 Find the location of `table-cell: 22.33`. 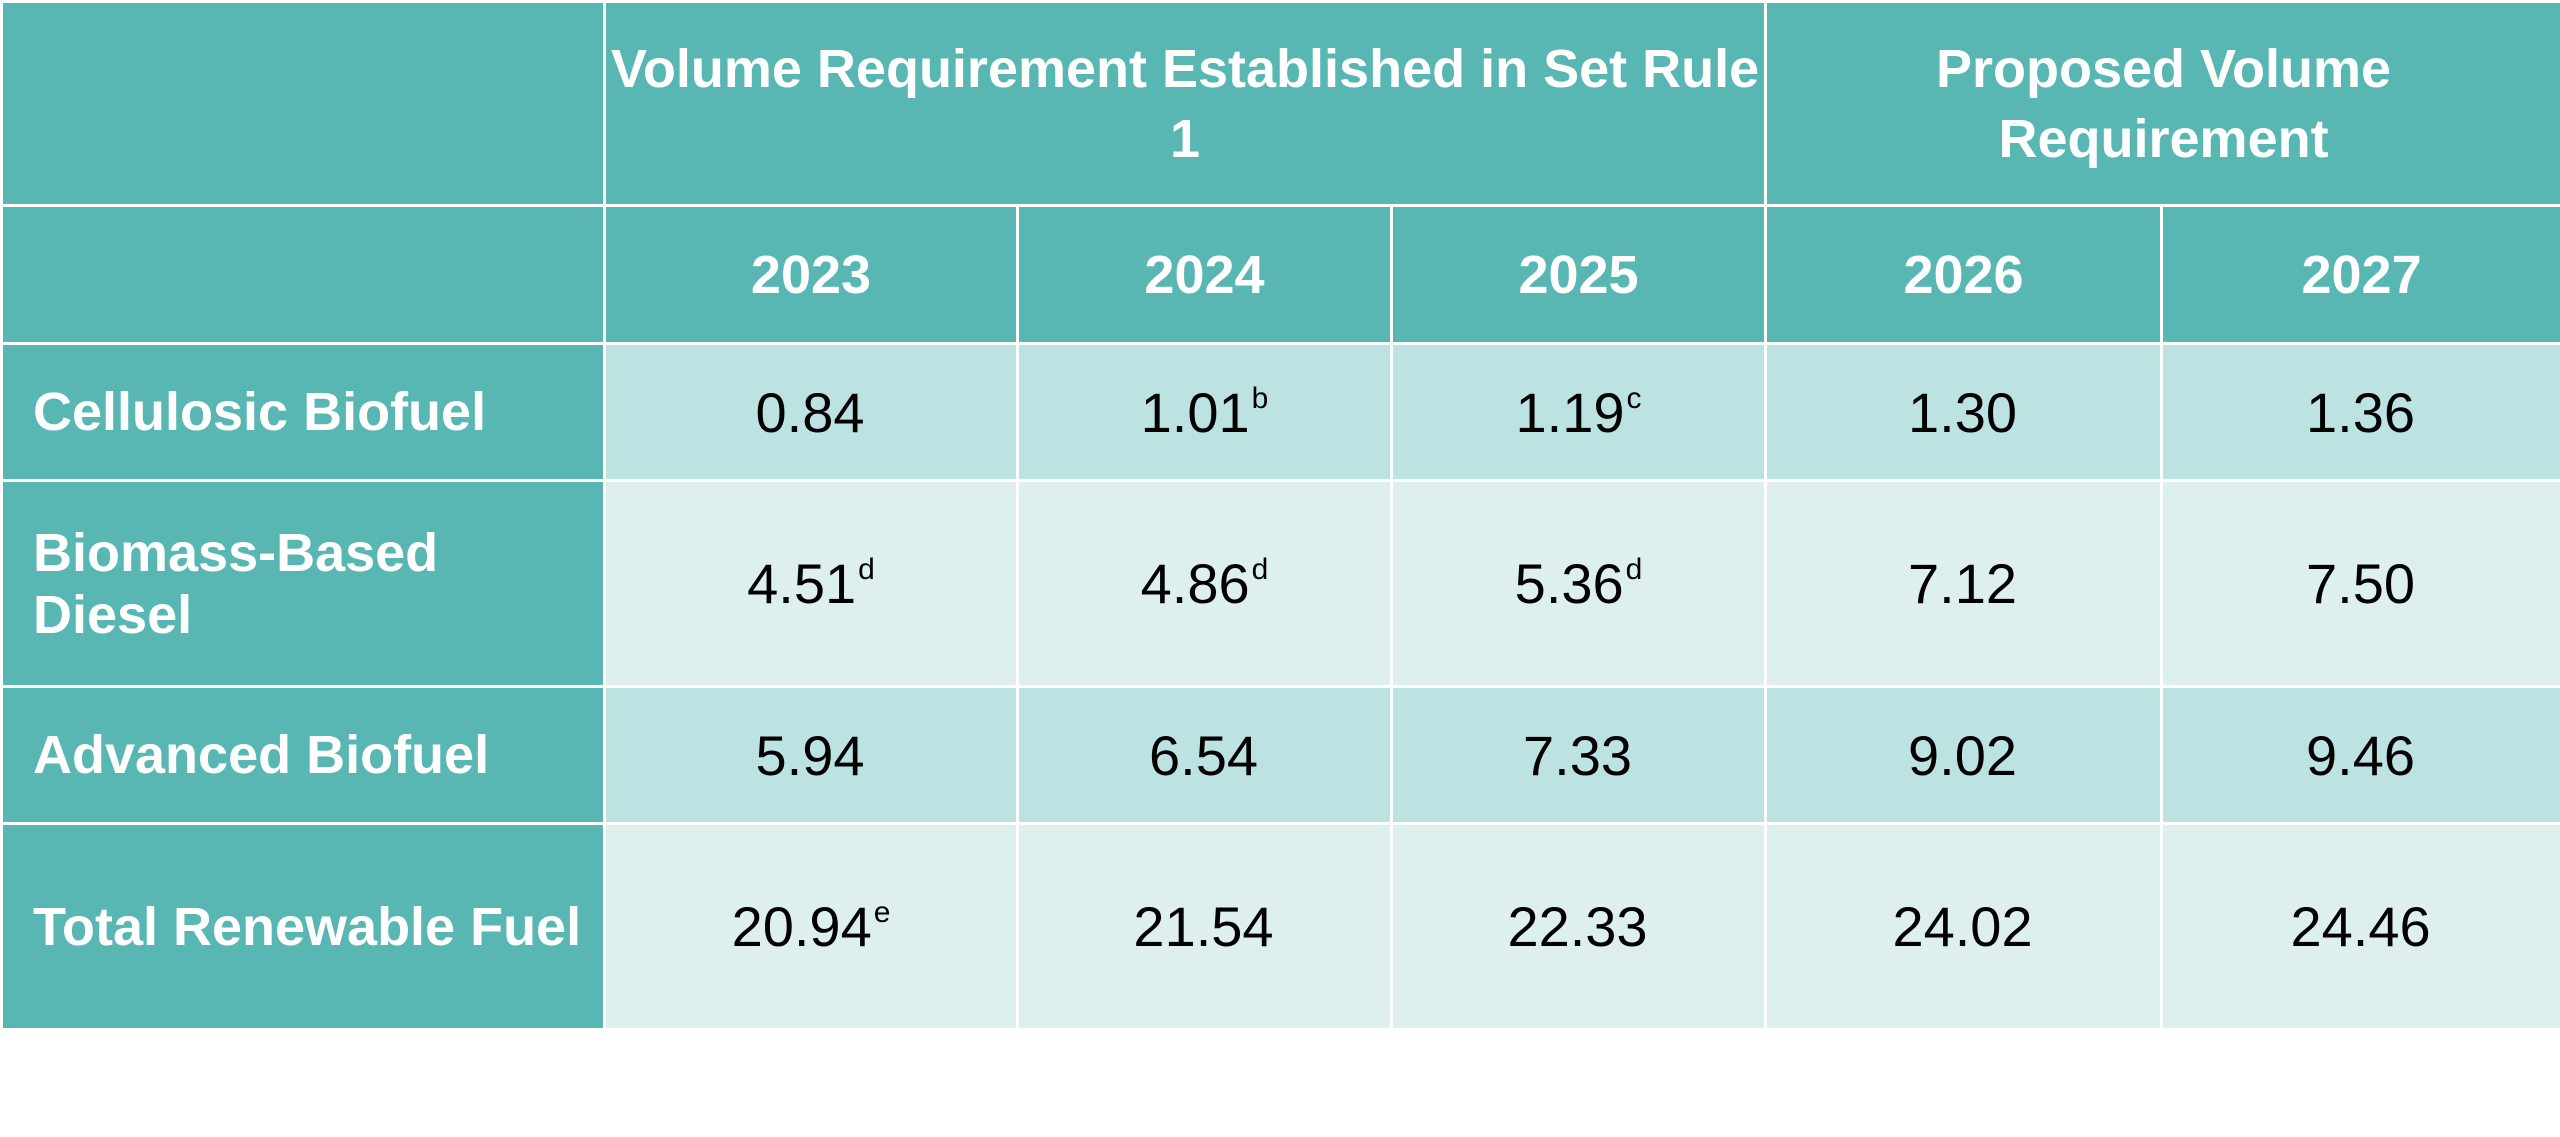

table-cell: 22.33 is located at coordinates (1578, 926).